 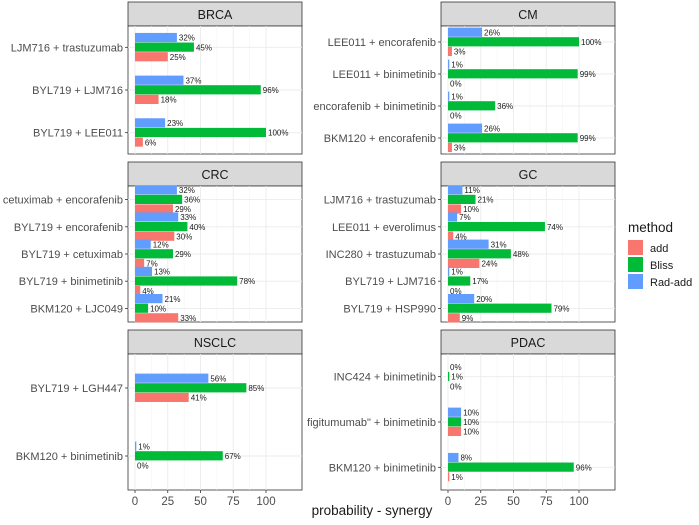 I want to click on data-label-rad-add: 20%, so click(x=484, y=299).